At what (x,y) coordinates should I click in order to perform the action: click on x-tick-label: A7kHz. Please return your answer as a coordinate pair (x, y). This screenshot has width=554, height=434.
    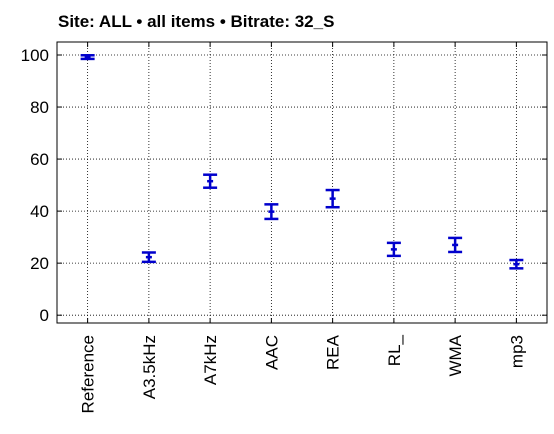
    Looking at the image, I should click on (210, 360).